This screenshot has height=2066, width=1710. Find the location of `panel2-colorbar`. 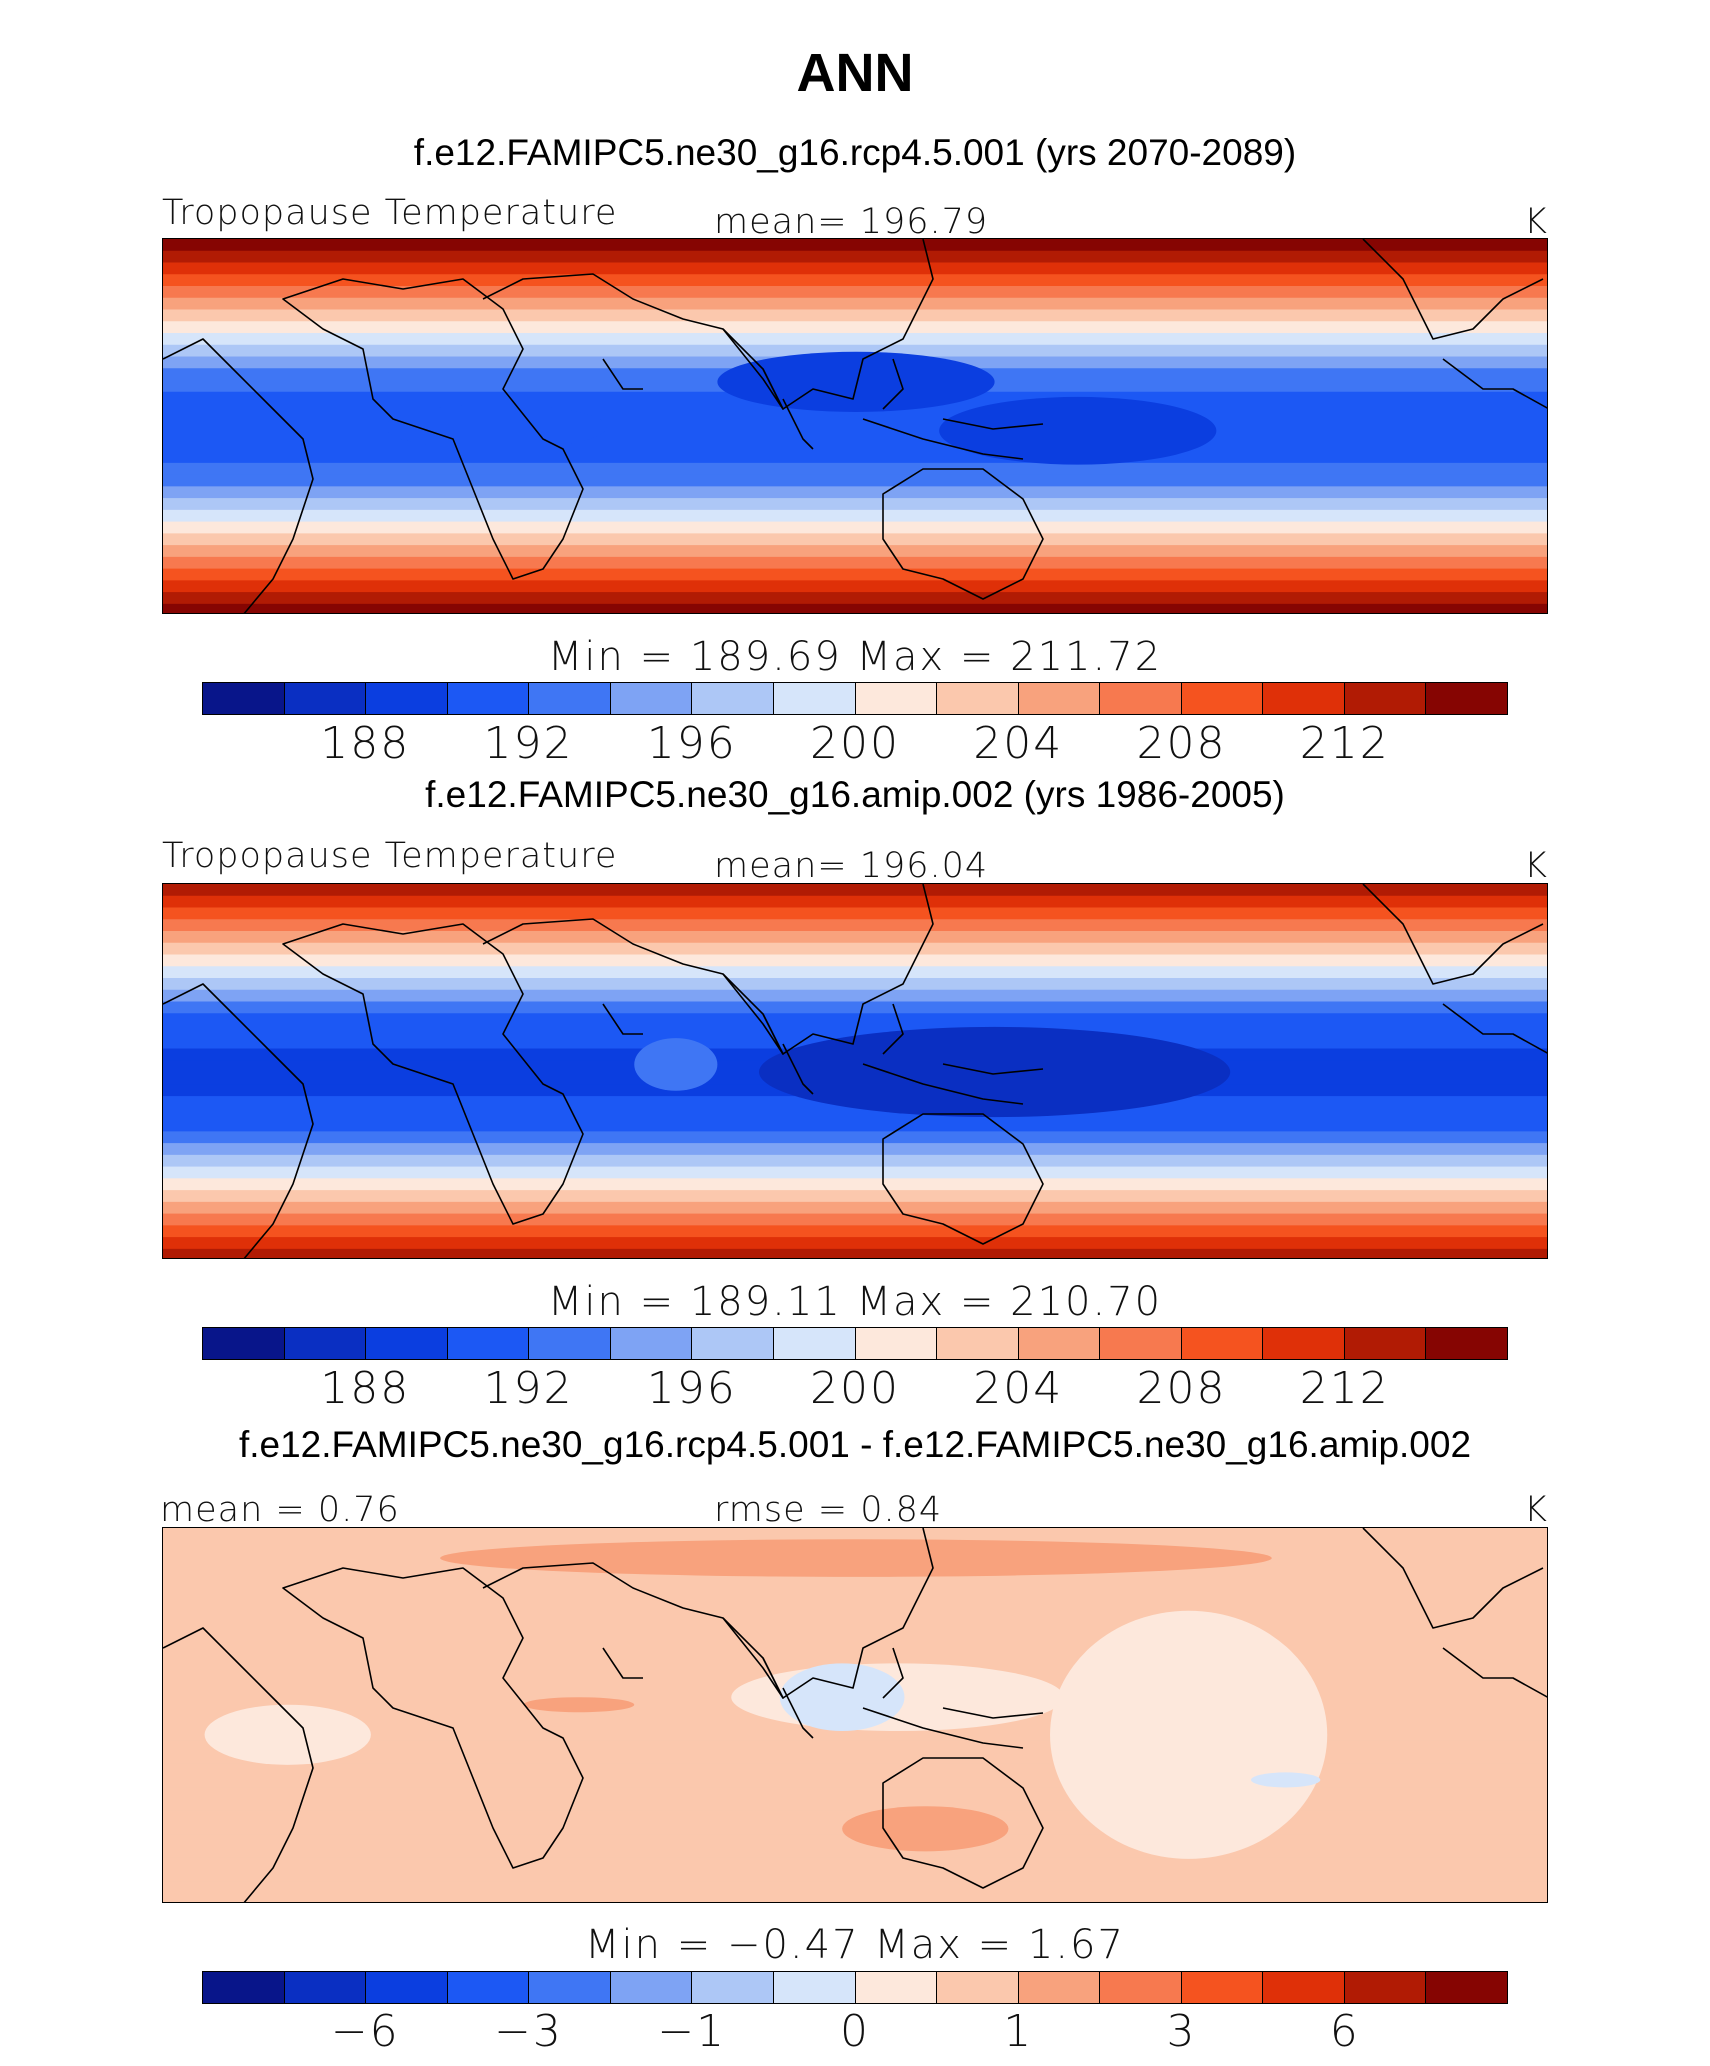

panel2-colorbar is located at coordinates (855, 1343).